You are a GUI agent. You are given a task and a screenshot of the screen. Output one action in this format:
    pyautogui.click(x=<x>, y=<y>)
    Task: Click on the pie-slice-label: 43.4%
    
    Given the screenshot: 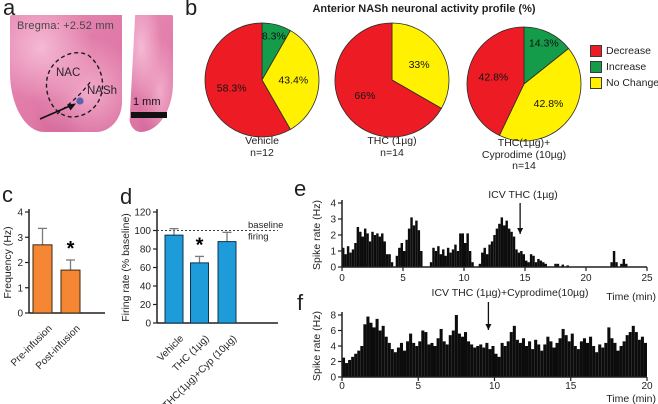 What is the action you would take?
    pyautogui.click(x=293, y=81)
    